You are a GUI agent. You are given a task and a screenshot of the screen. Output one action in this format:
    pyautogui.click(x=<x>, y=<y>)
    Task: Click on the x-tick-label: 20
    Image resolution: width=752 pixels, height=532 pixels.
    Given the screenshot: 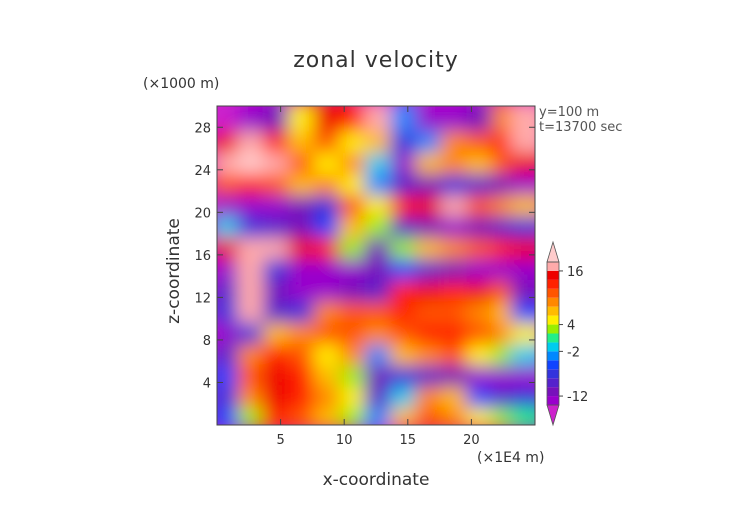 What is the action you would take?
    pyautogui.click(x=471, y=440)
    